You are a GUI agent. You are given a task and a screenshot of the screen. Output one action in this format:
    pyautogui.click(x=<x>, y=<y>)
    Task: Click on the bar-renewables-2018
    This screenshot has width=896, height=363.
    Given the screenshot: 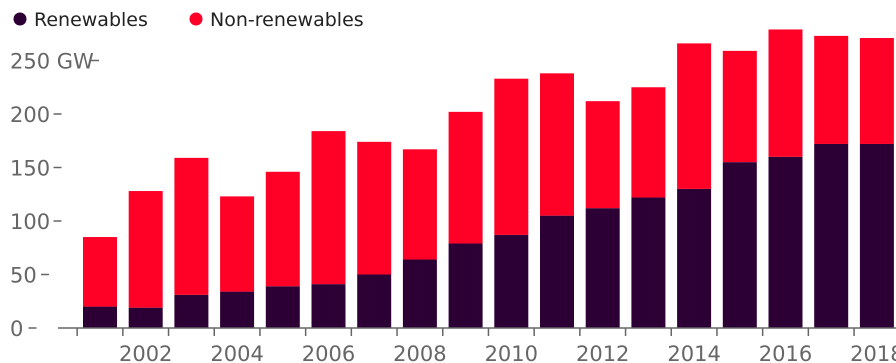 What is the action you would take?
    pyautogui.click(x=876, y=235)
    